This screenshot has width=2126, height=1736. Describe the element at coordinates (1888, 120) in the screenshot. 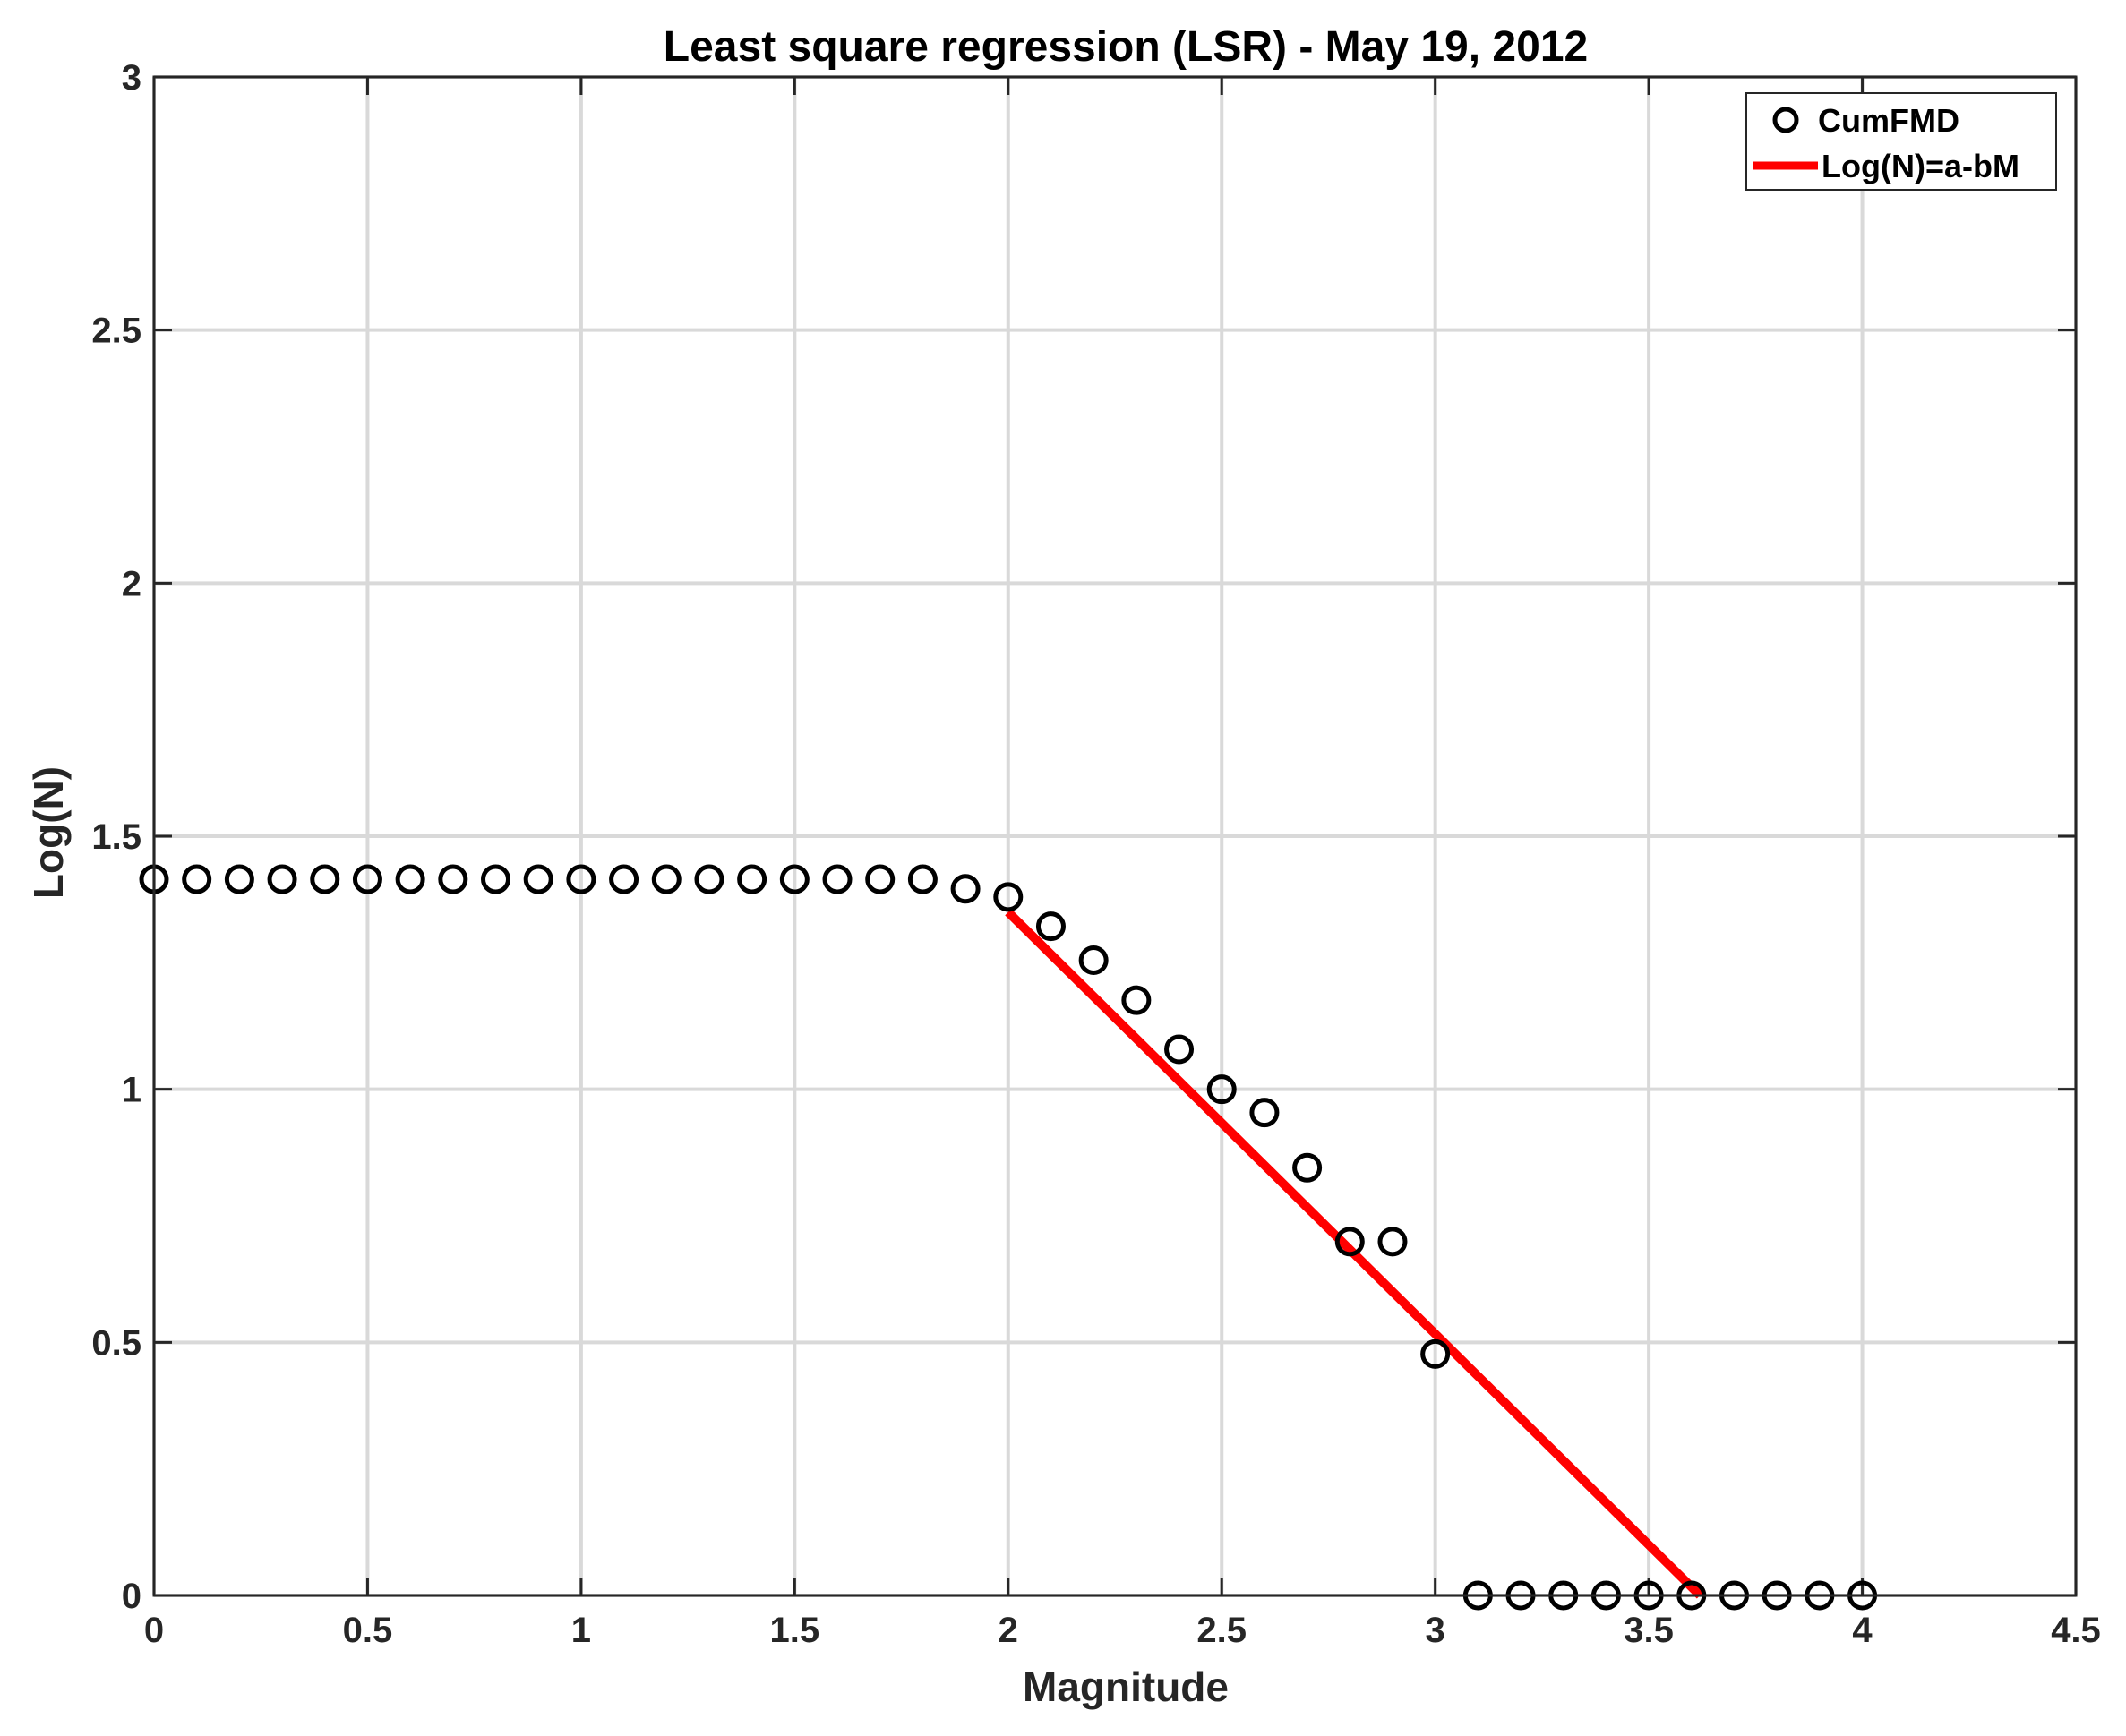

I see `legend-label-cumfmd: CumFMD` at that location.